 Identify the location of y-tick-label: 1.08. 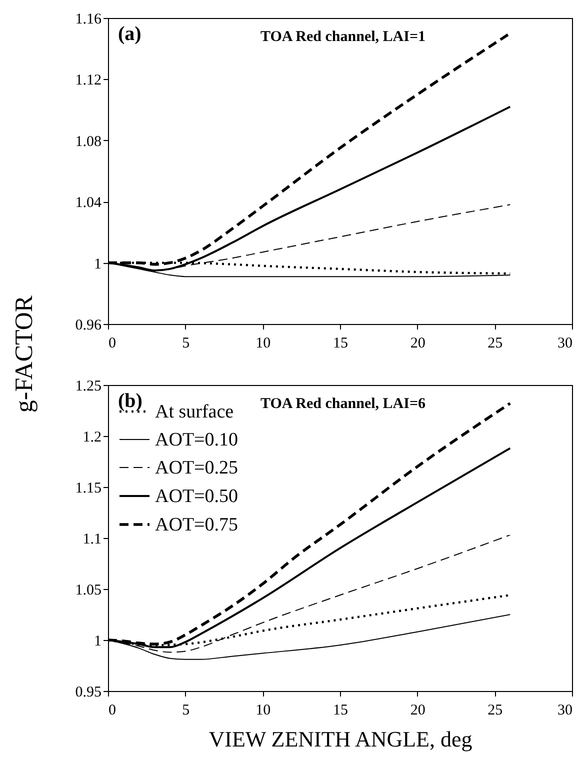
(88, 142).